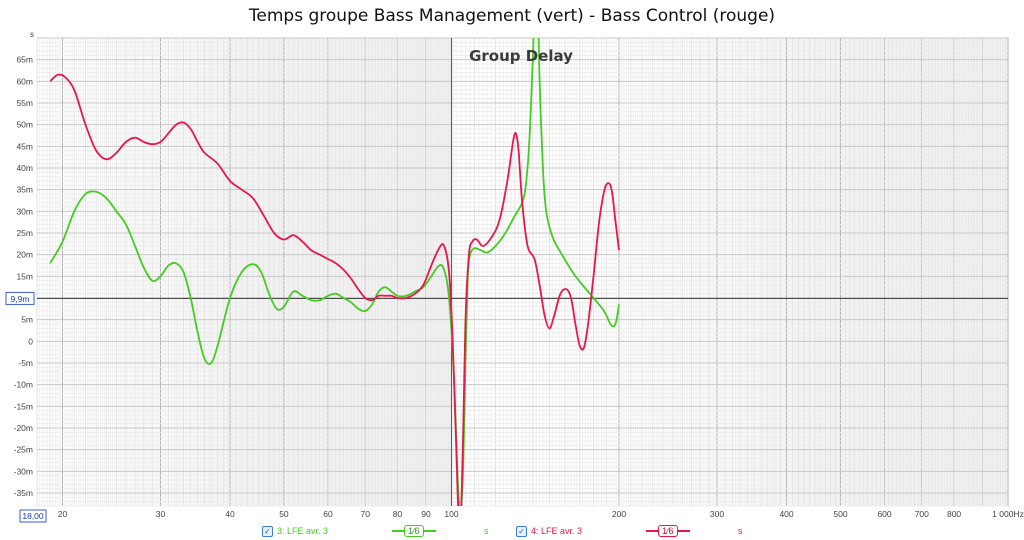 This screenshot has height=540, width=1024. I want to click on y-tick-label: 55m, so click(24, 103).